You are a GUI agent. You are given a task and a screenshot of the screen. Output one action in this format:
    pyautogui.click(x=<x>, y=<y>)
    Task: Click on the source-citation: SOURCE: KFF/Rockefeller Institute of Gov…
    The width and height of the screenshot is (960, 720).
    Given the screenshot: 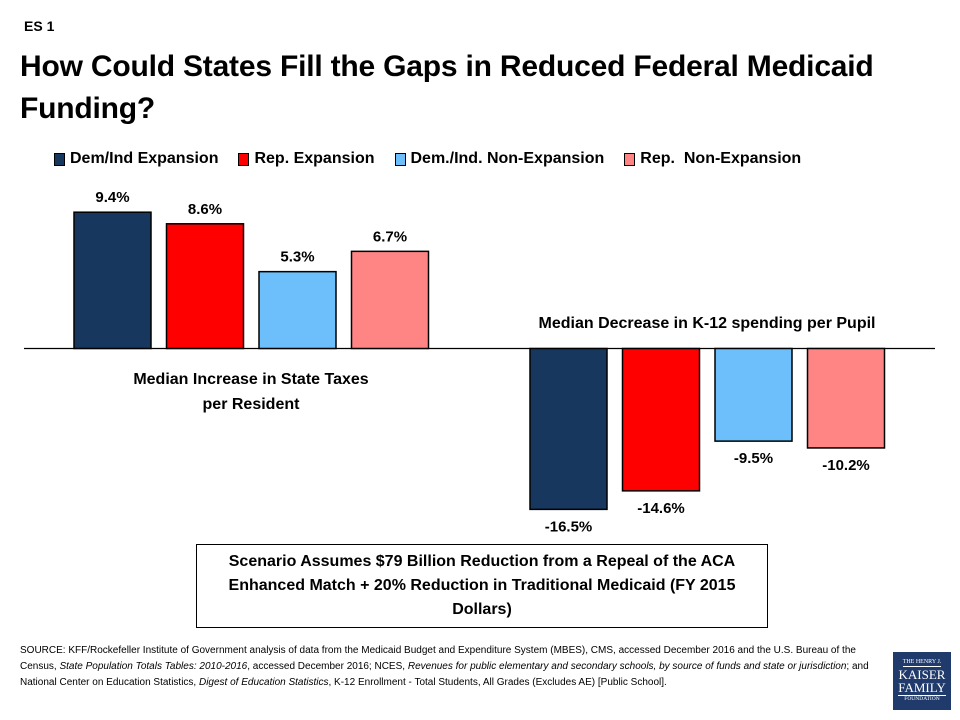 What is the action you would take?
    pyautogui.click(x=450, y=667)
    